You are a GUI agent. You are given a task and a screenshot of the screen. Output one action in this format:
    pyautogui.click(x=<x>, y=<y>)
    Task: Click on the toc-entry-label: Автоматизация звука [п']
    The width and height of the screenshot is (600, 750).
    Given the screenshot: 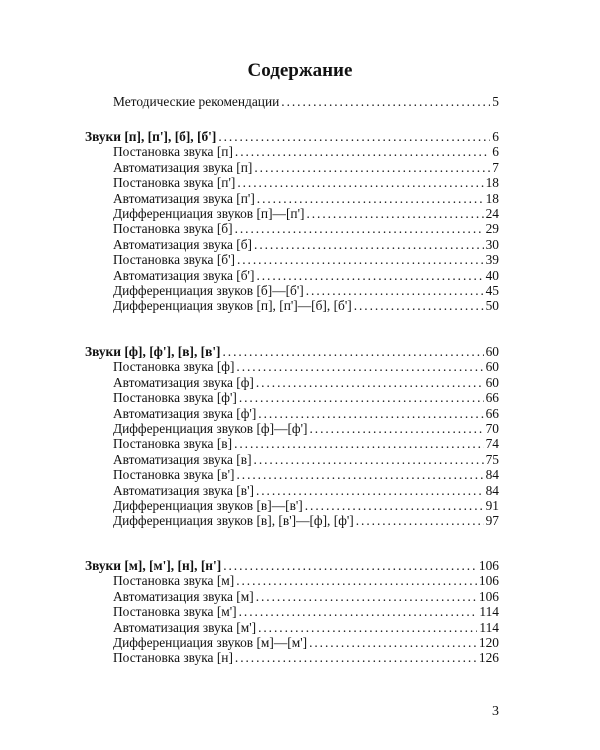 What is the action you would take?
    pyautogui.click(x=184, y=198)
    